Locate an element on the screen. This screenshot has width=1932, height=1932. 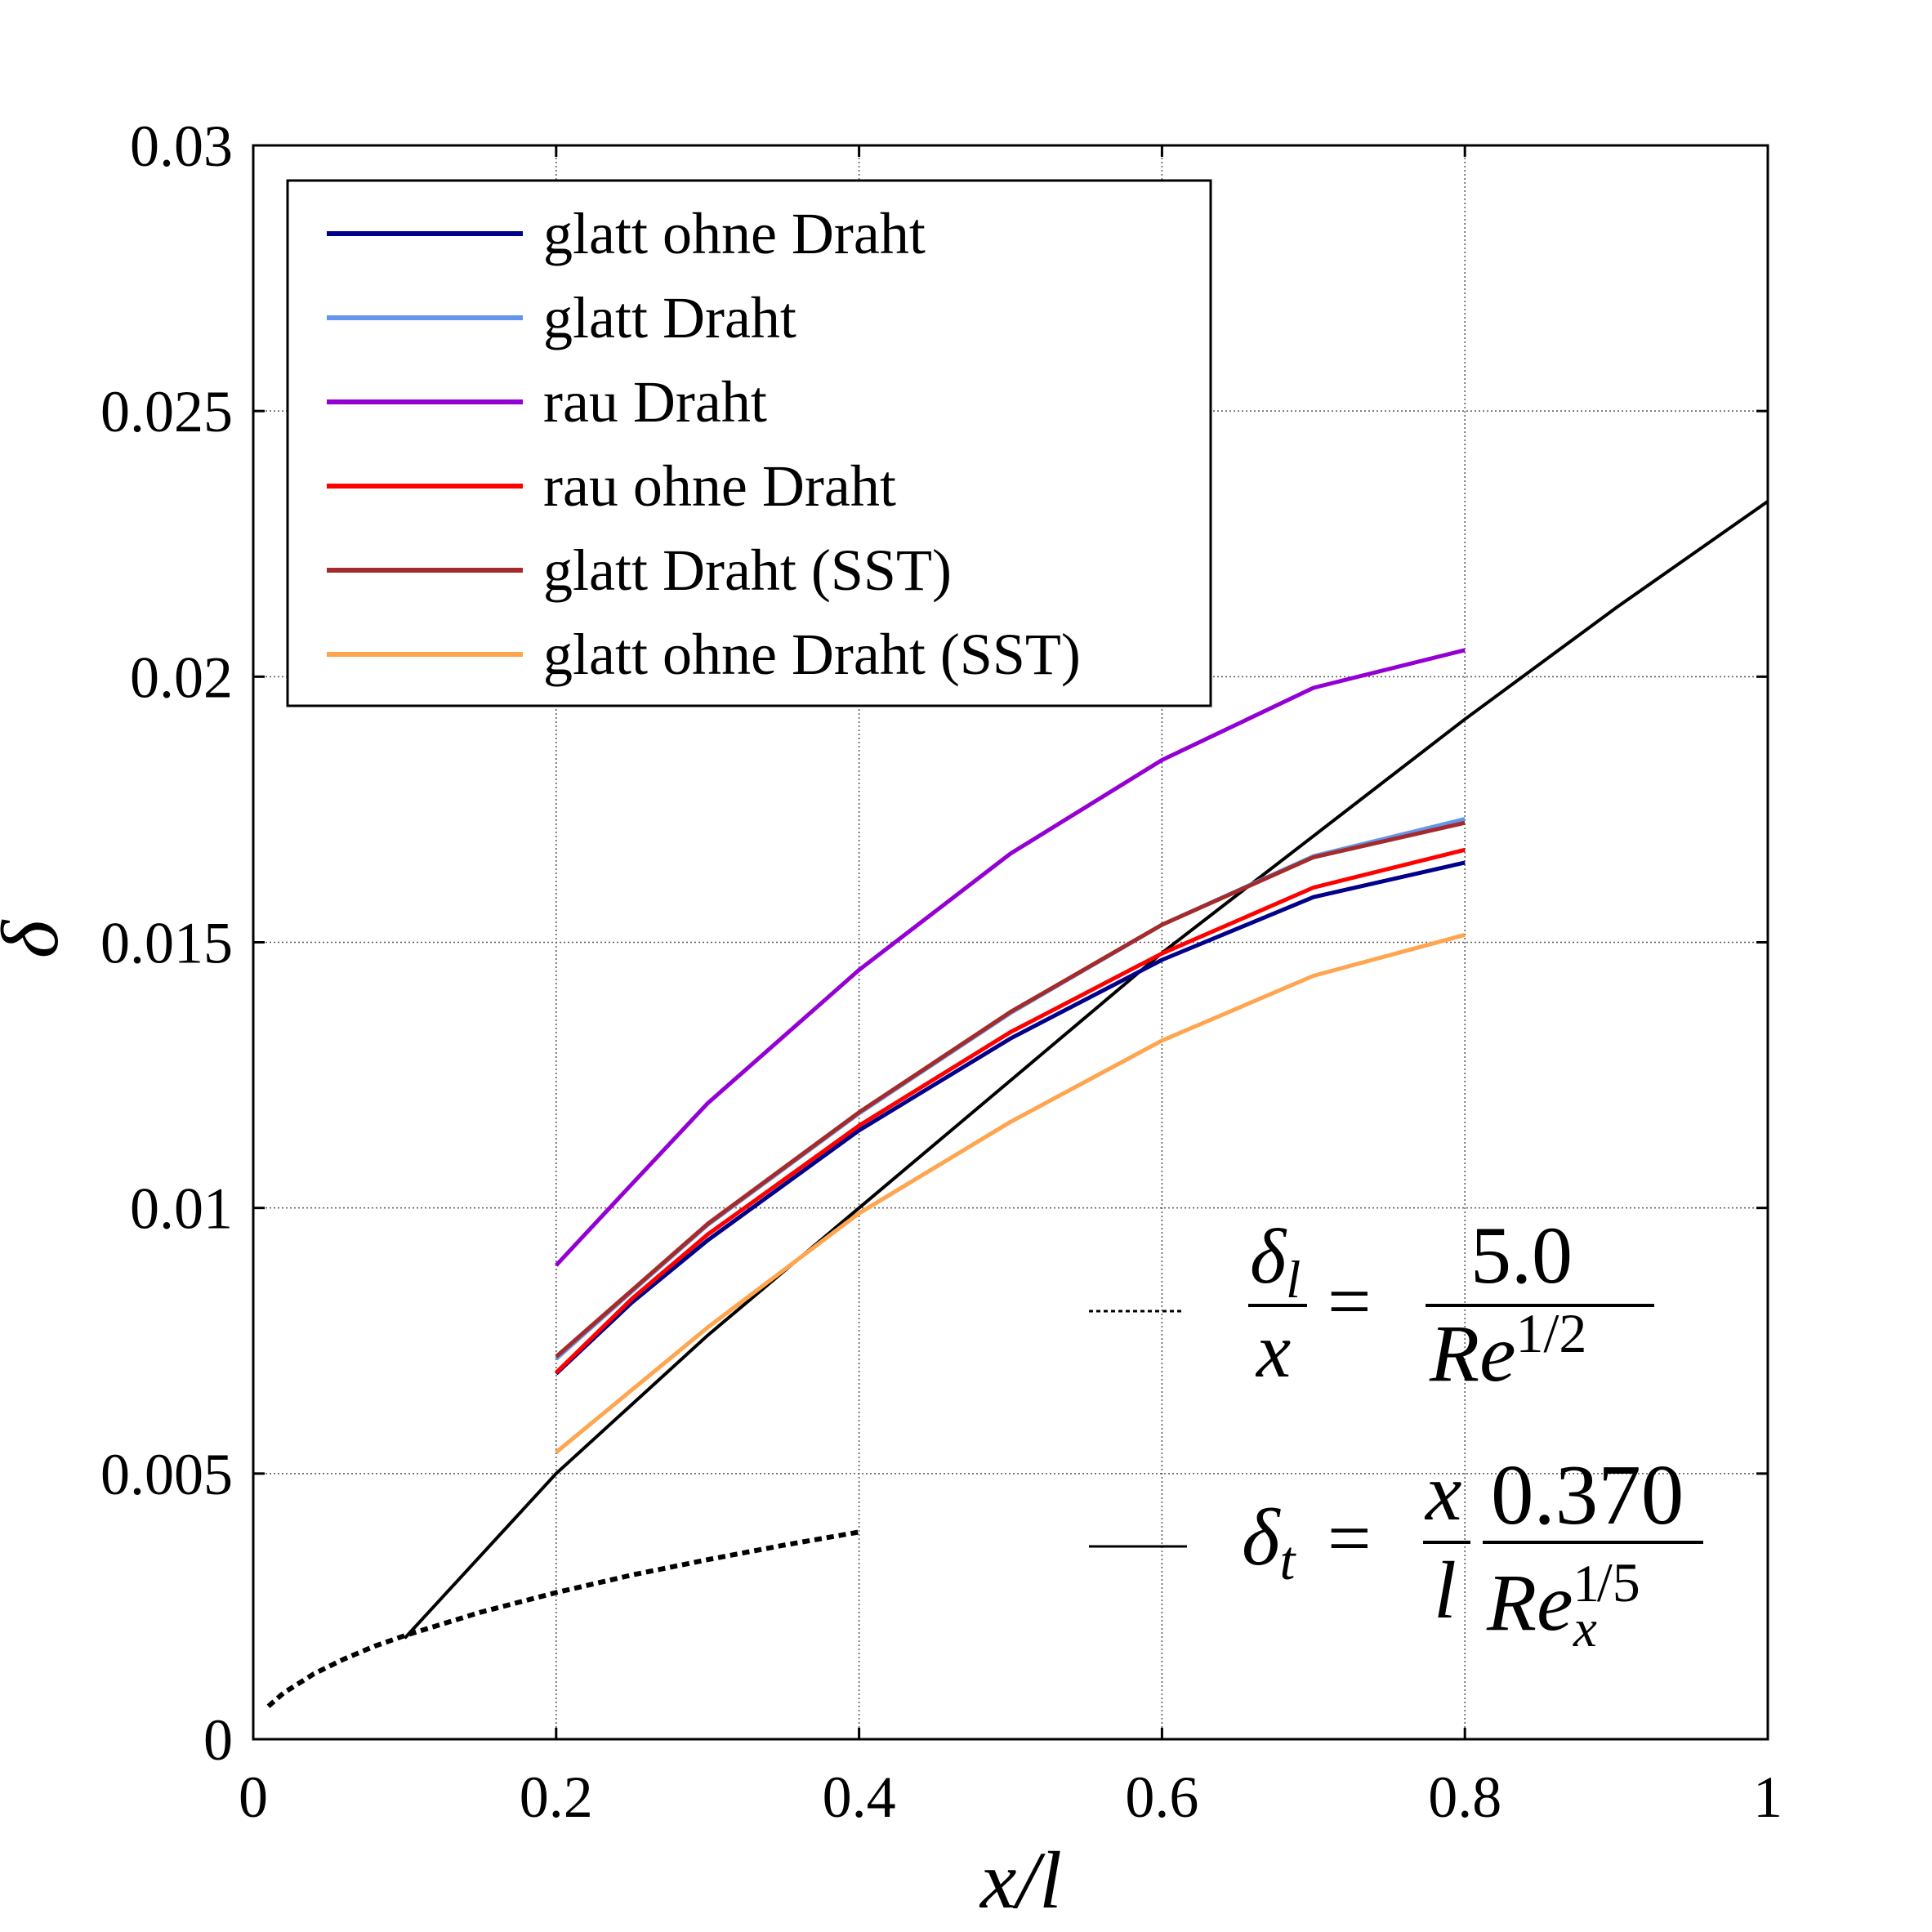
svg-text: Re1/2 is located at coordinates (1507, 1350).